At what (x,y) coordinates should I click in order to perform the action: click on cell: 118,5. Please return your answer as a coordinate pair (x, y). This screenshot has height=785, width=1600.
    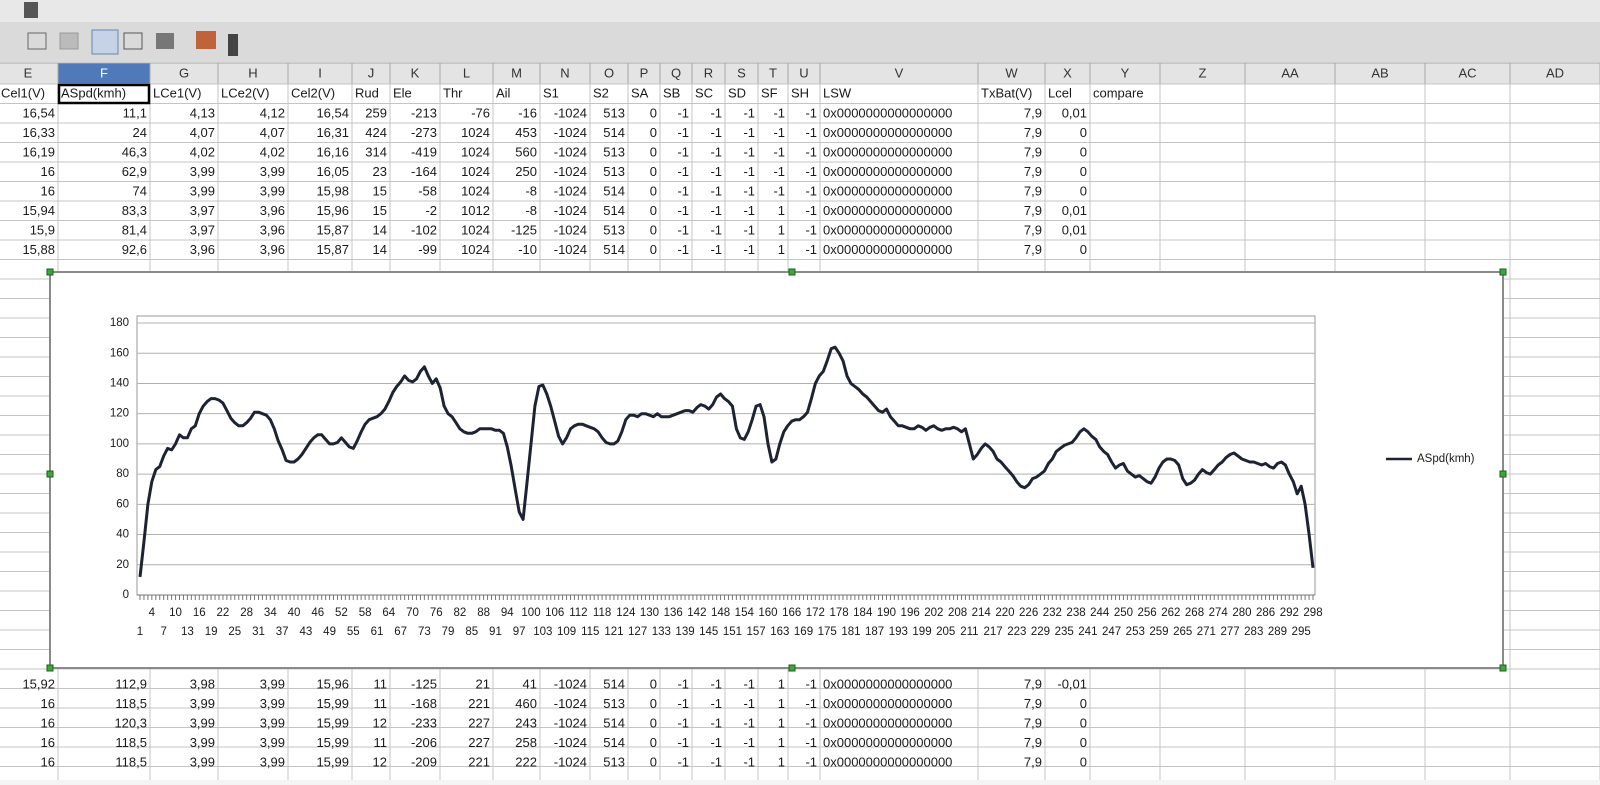
    Looking at the image, I should click on (131, 761).